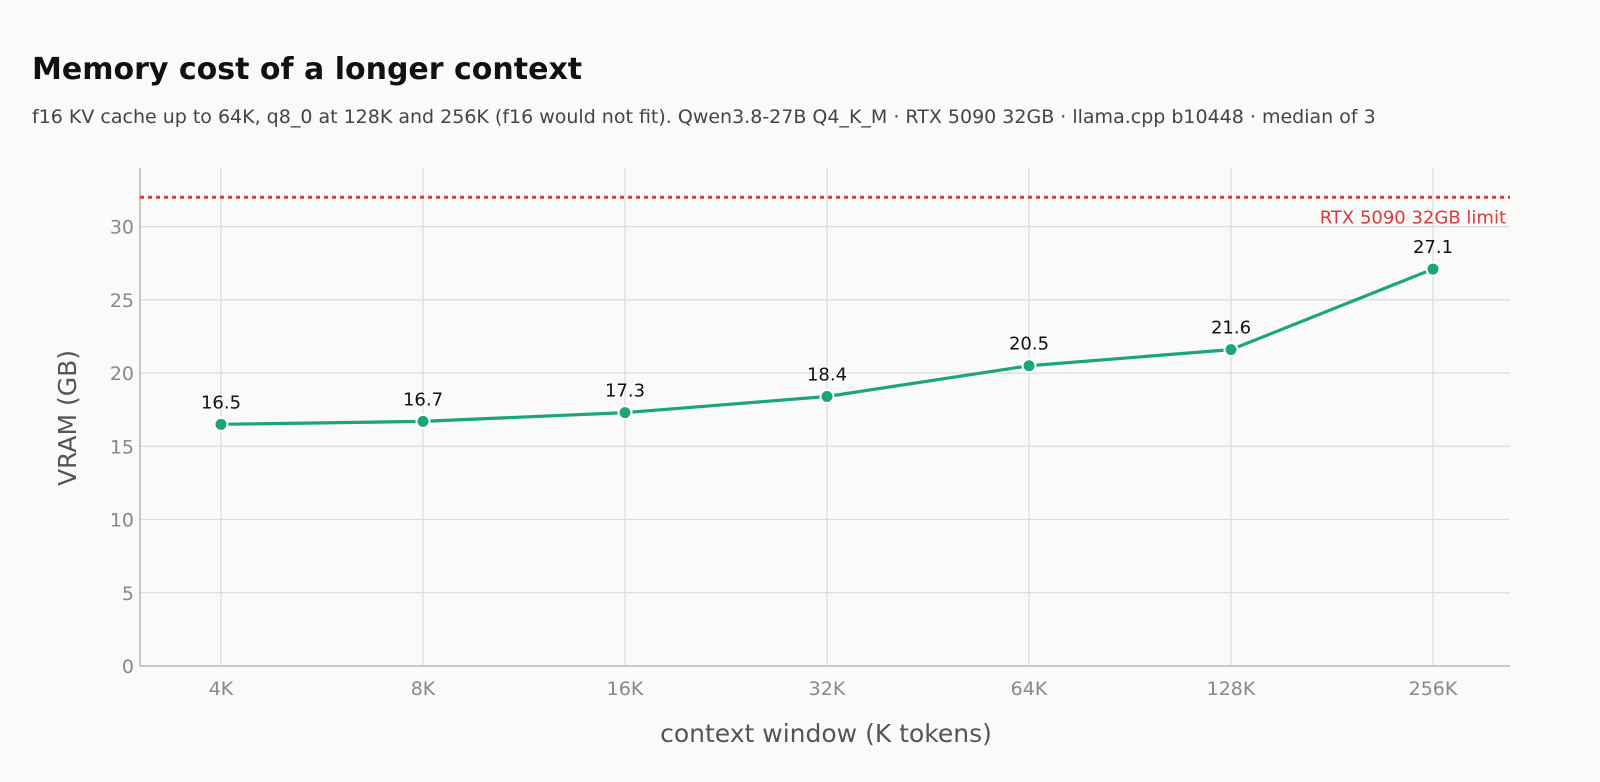 This screenshot has width=1600, height=782. Describe the element at coordinates (128, 594) in the screenshot. I see `y-tick-label: 5` at that location.